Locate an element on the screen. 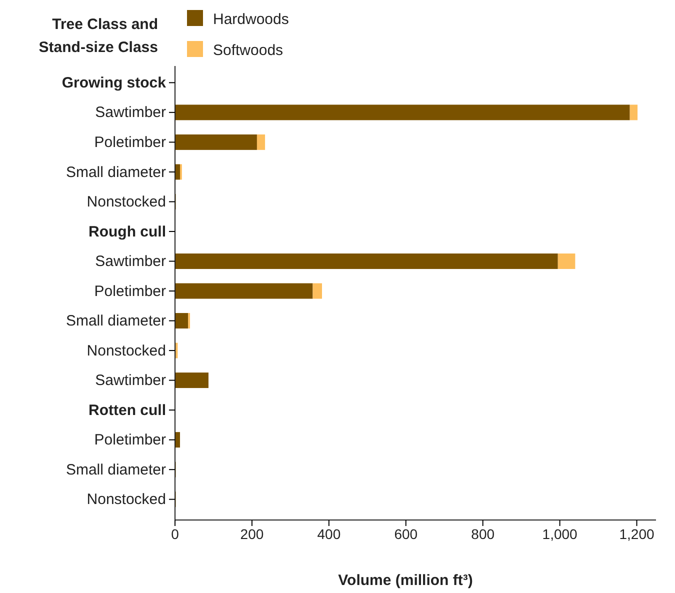 This screenshot has height=593, width=675. x-axis-title: Volume (million ft³) is located at coordinates (405, 580).